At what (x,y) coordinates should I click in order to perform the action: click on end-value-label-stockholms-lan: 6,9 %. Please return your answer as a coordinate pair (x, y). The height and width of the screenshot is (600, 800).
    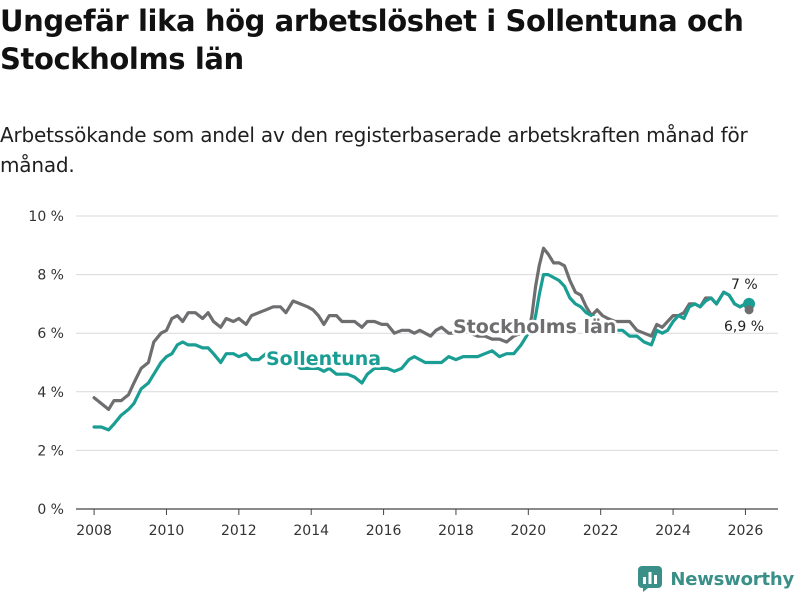
    Looking at the image, I should click on (744, 327).